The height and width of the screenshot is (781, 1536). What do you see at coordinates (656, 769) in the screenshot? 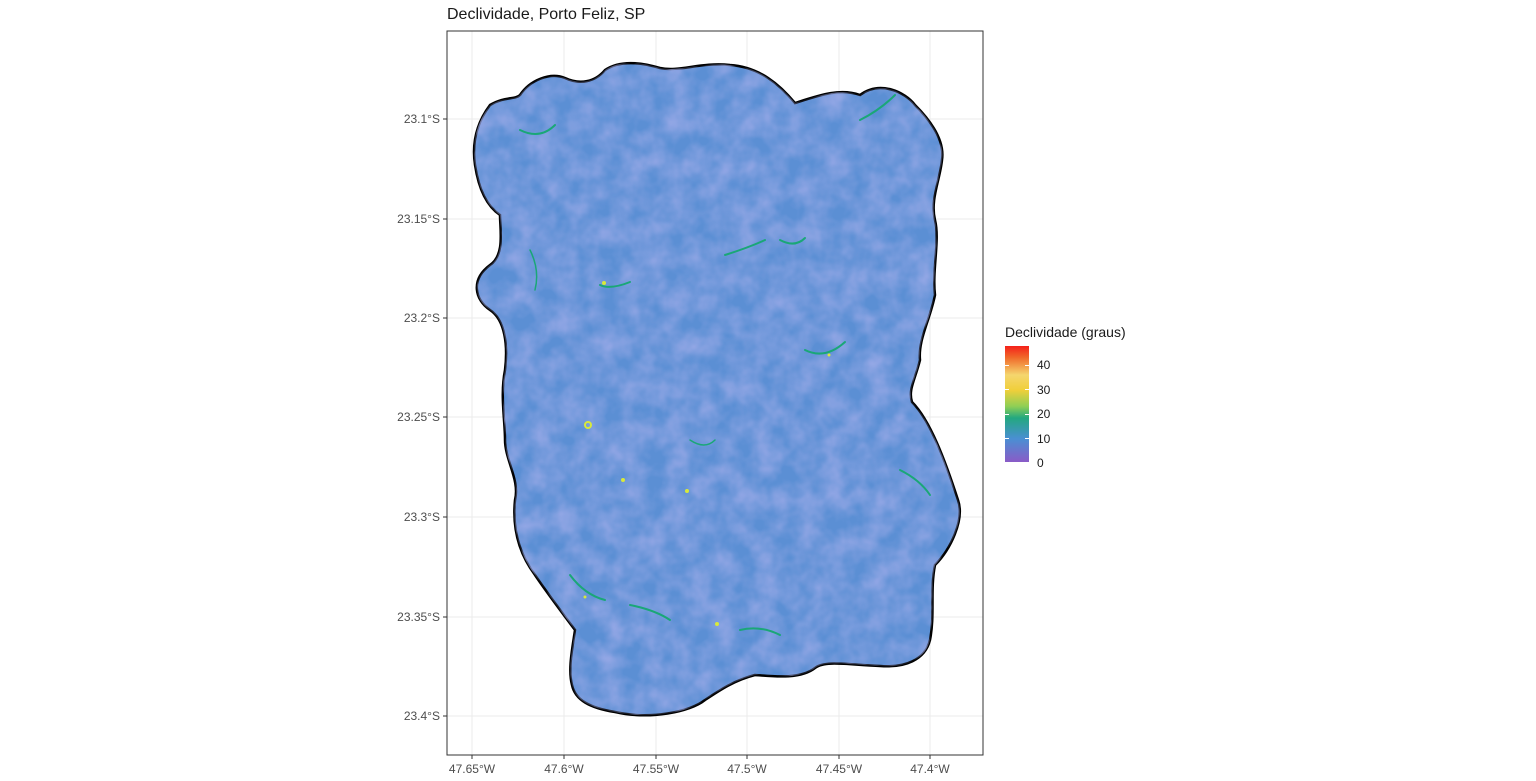
I see `x-tick-label: 47.55°W` at bounding box center [656, 769].